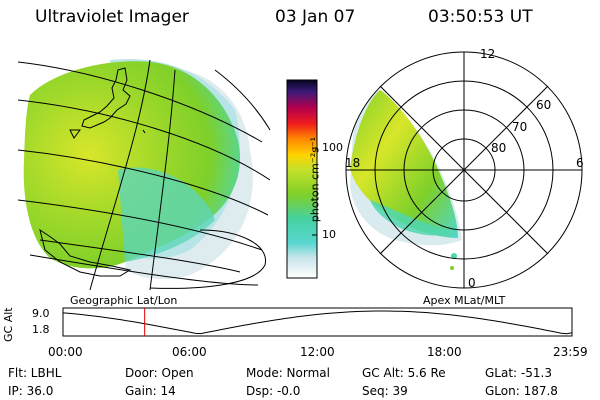 This screenshot has height=400, width=600. I want to click on mlat-label-60: 60, so click(544, 105).